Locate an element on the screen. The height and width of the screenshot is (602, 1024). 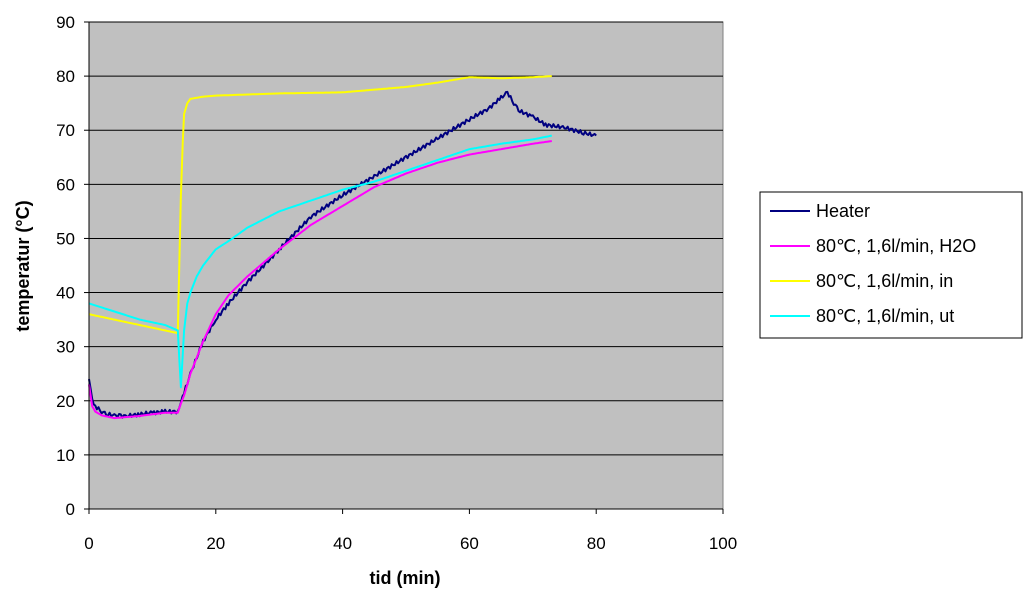
x-tick-label: 0 is located at coordinates (88, 543).